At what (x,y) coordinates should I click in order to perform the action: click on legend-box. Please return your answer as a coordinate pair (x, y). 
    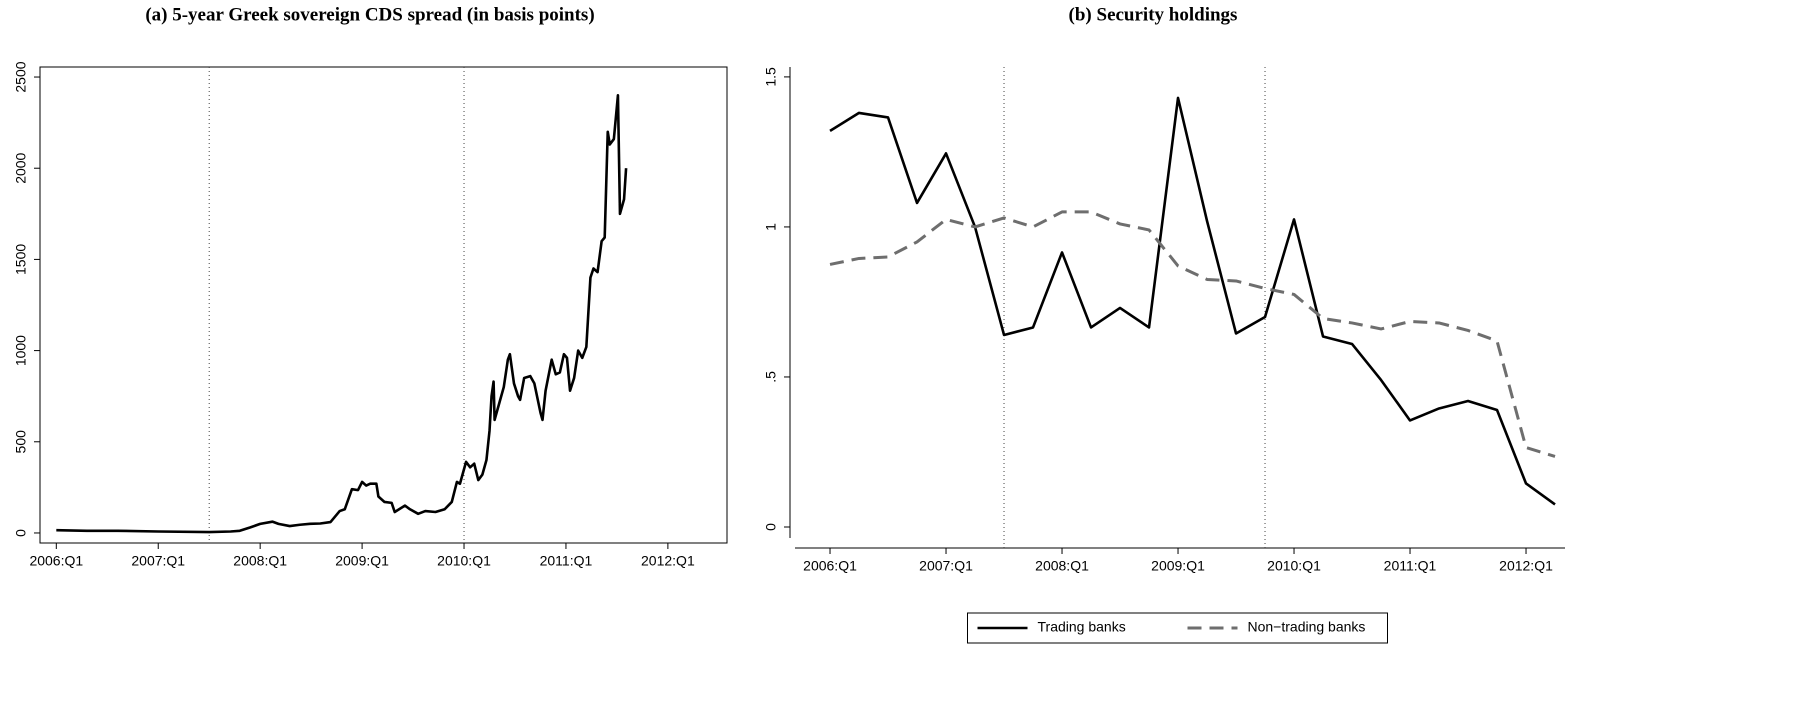
    Looking at the image, I should click on (1177, 628).